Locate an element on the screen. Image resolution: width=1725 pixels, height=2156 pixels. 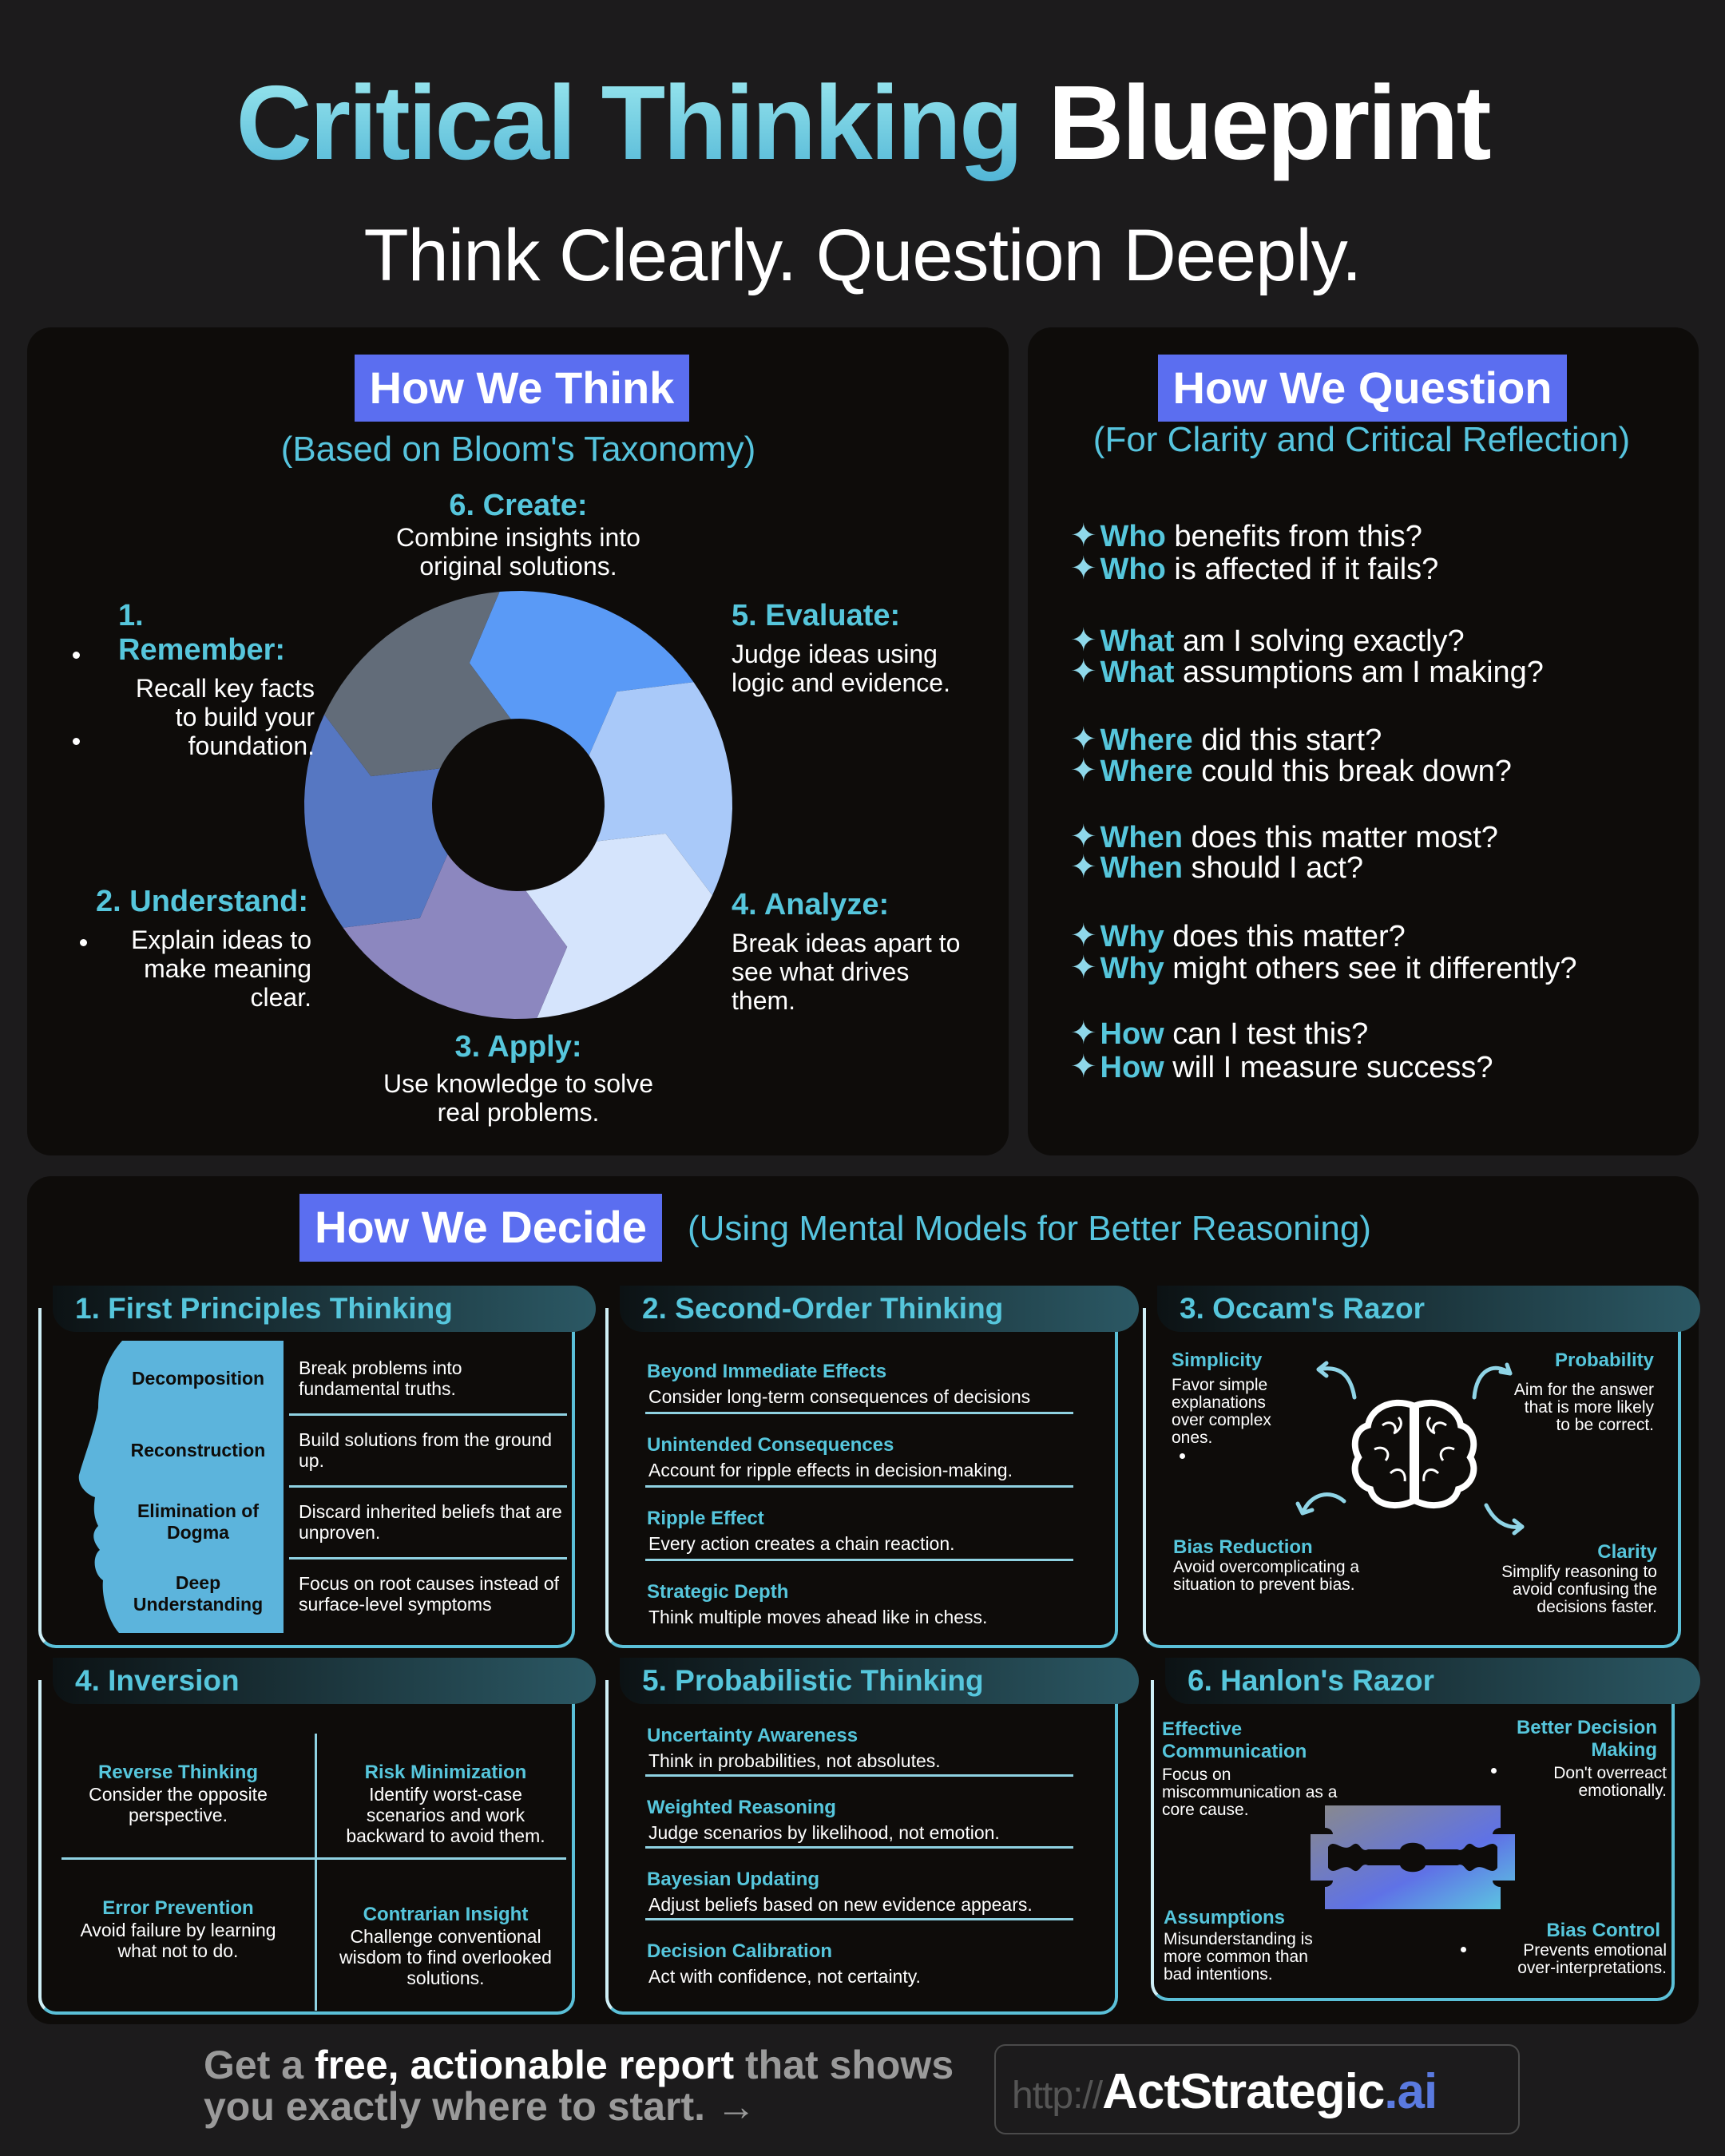
item-label: Contrarian Insight is located at coordinates (446, 1914).